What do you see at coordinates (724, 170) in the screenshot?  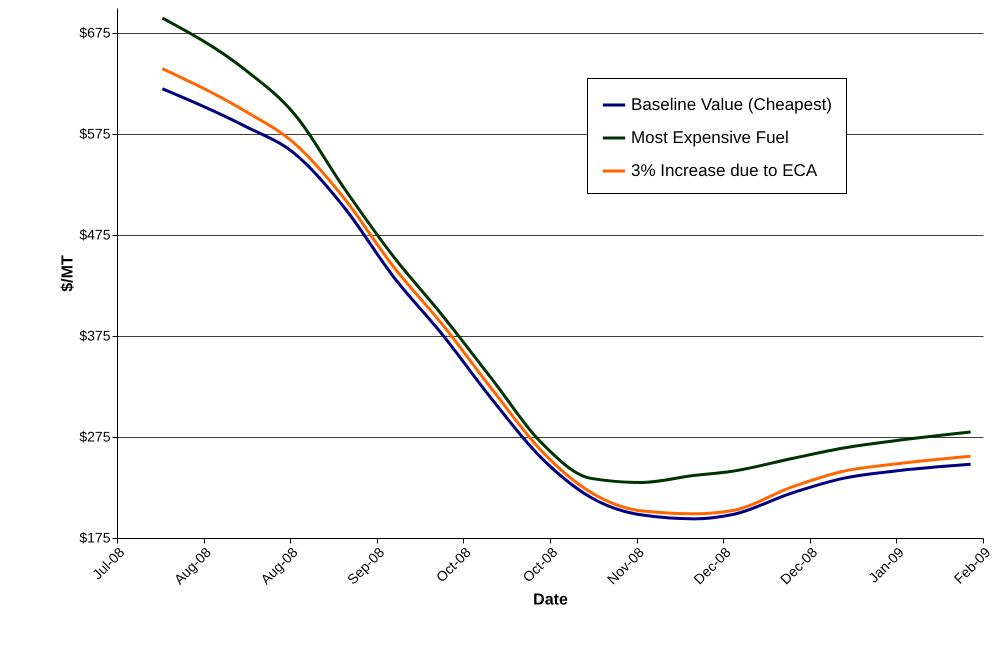 I see `legend-label: 3% Increase due to ECA` at bounding box center [724, 170].